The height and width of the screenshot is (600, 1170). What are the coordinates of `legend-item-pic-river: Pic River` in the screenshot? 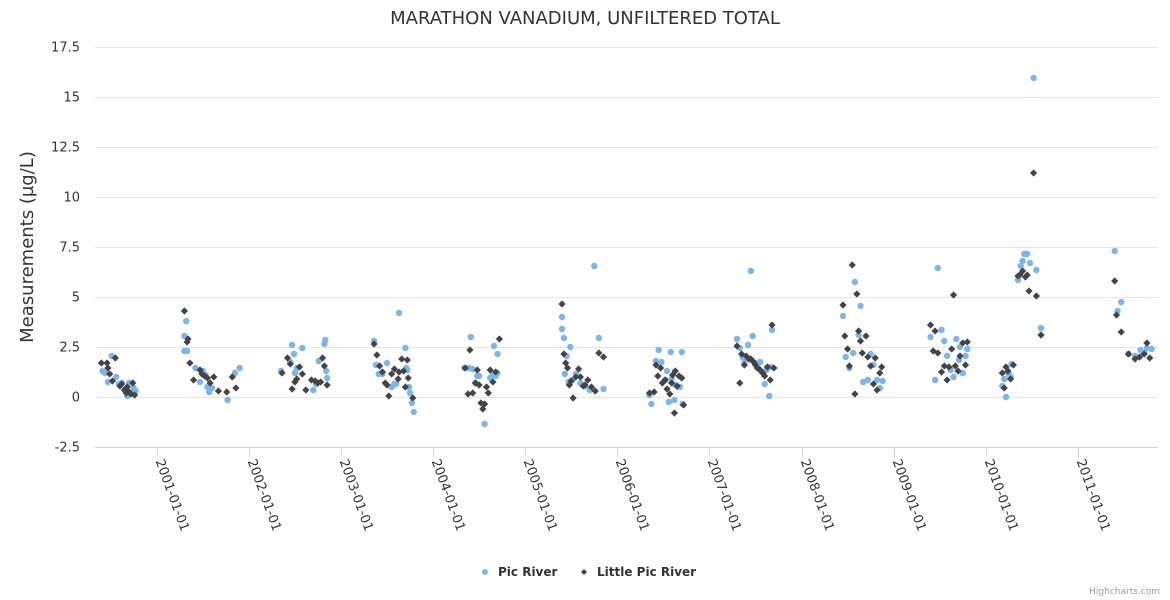 It's located at (520, 572).